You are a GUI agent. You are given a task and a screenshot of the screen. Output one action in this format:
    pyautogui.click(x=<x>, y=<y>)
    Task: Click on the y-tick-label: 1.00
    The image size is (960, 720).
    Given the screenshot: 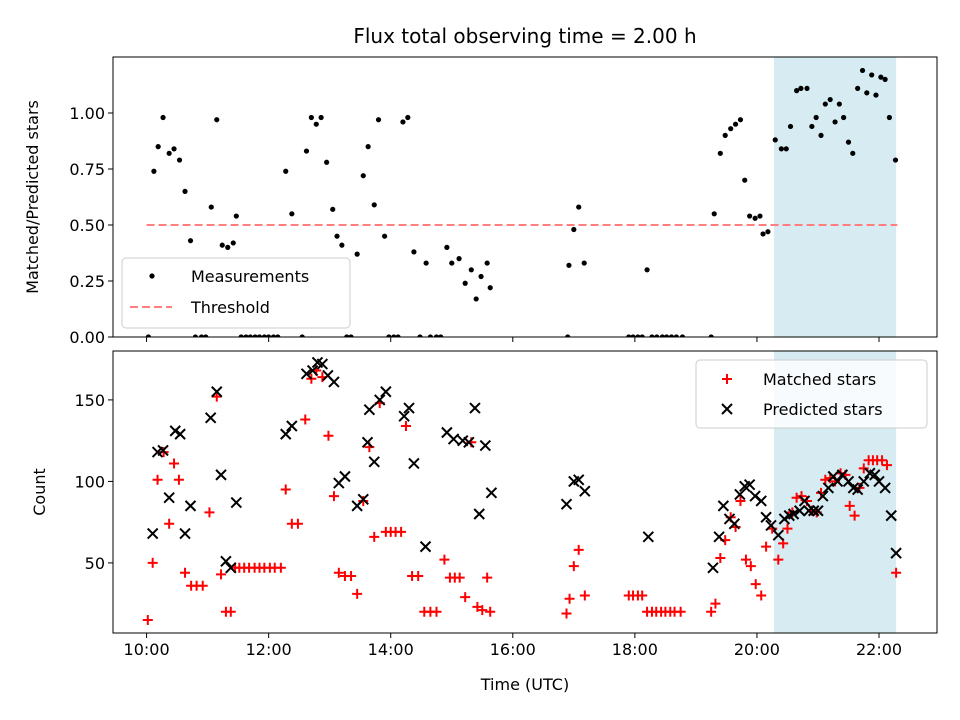 What is the action you would take?
    pyautogui.click(x=87, y=113)
    